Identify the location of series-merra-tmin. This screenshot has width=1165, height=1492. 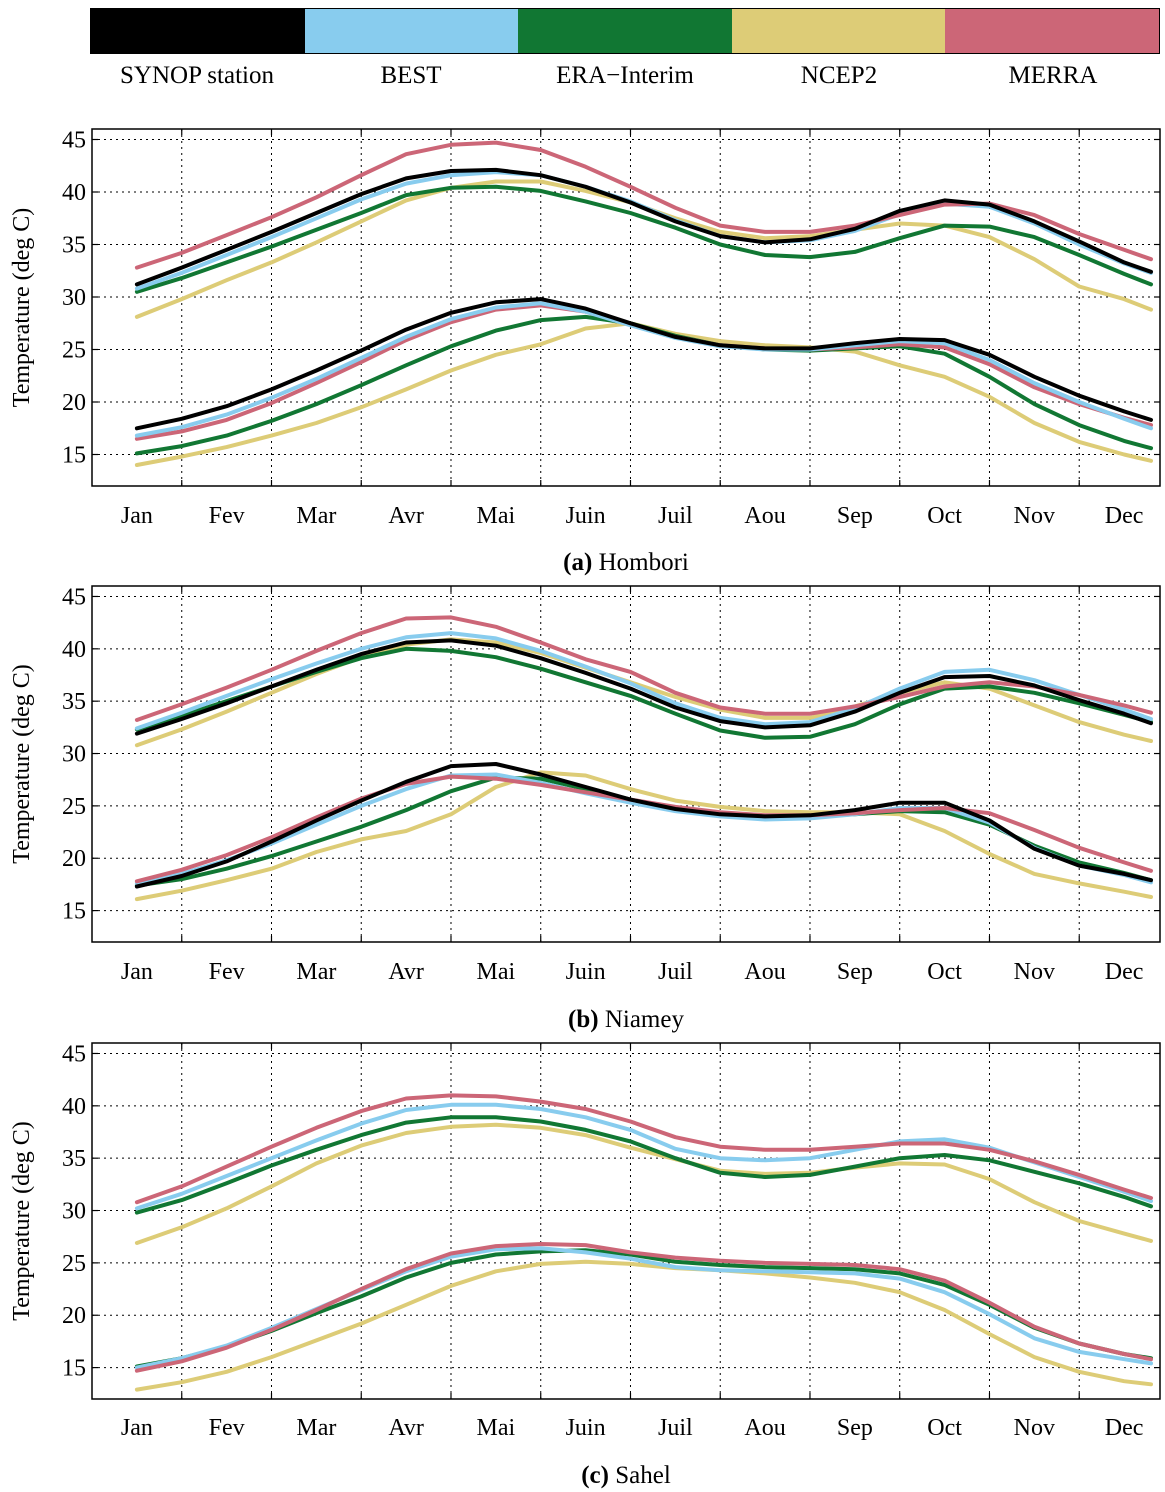
(643, 1307).